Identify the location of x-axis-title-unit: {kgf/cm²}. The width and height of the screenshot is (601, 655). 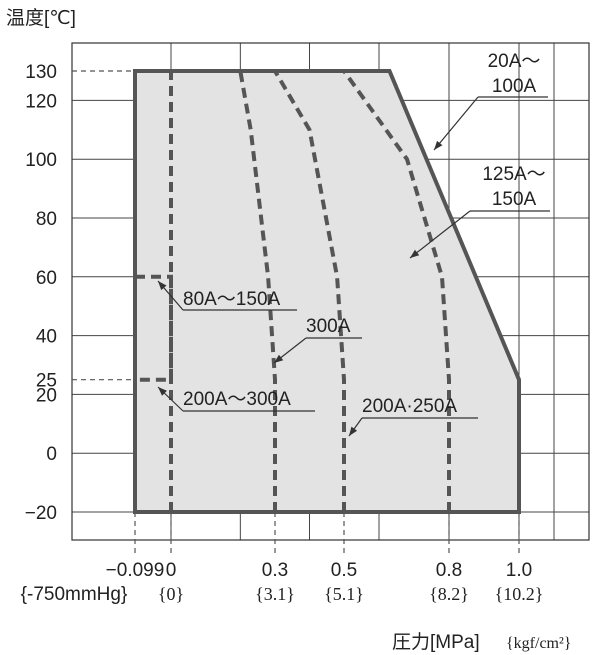
(538, 643).